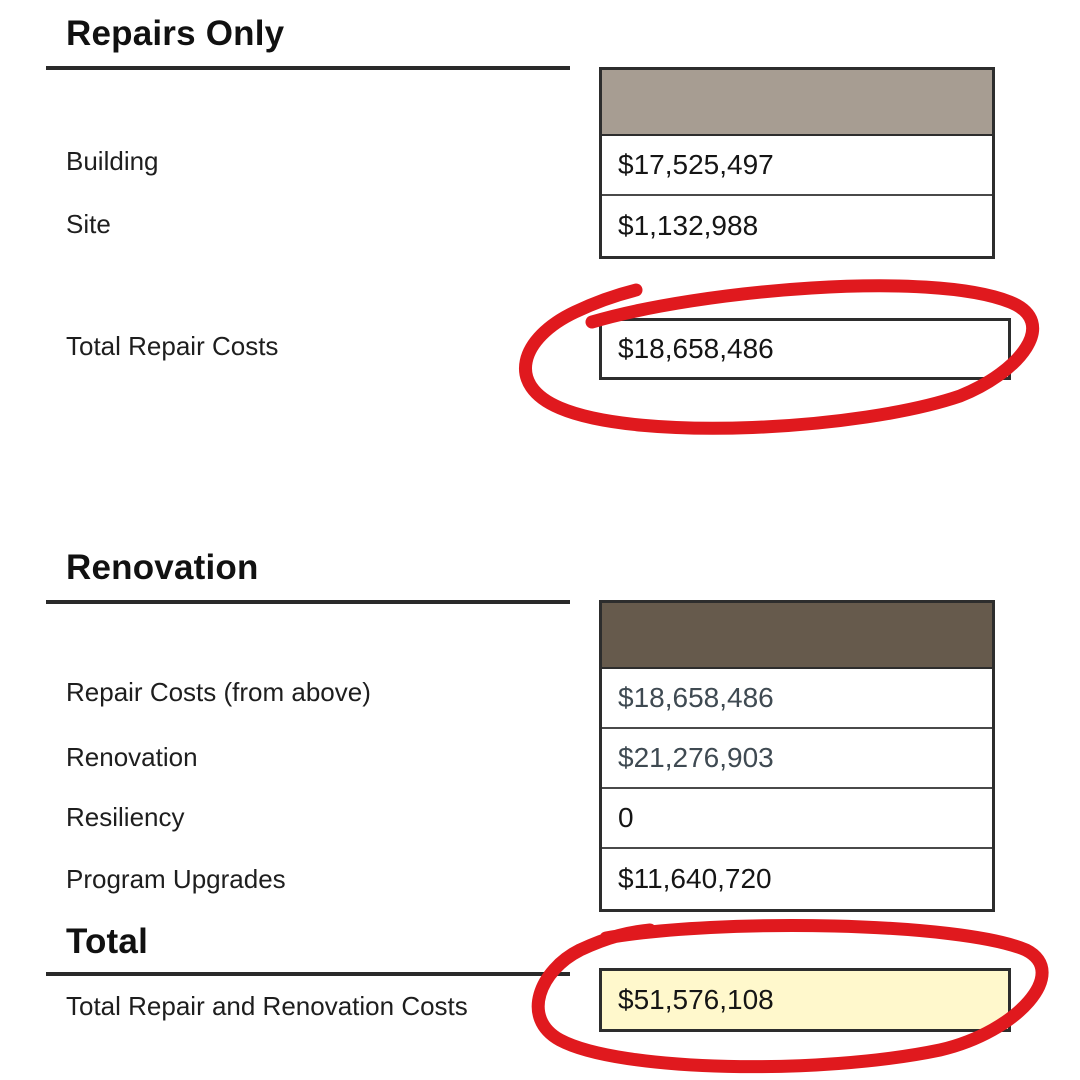 This screenshot has height=1080, width=1080. I want to click on total-repair-costs-text: $18,658,486, so click(696, 348).